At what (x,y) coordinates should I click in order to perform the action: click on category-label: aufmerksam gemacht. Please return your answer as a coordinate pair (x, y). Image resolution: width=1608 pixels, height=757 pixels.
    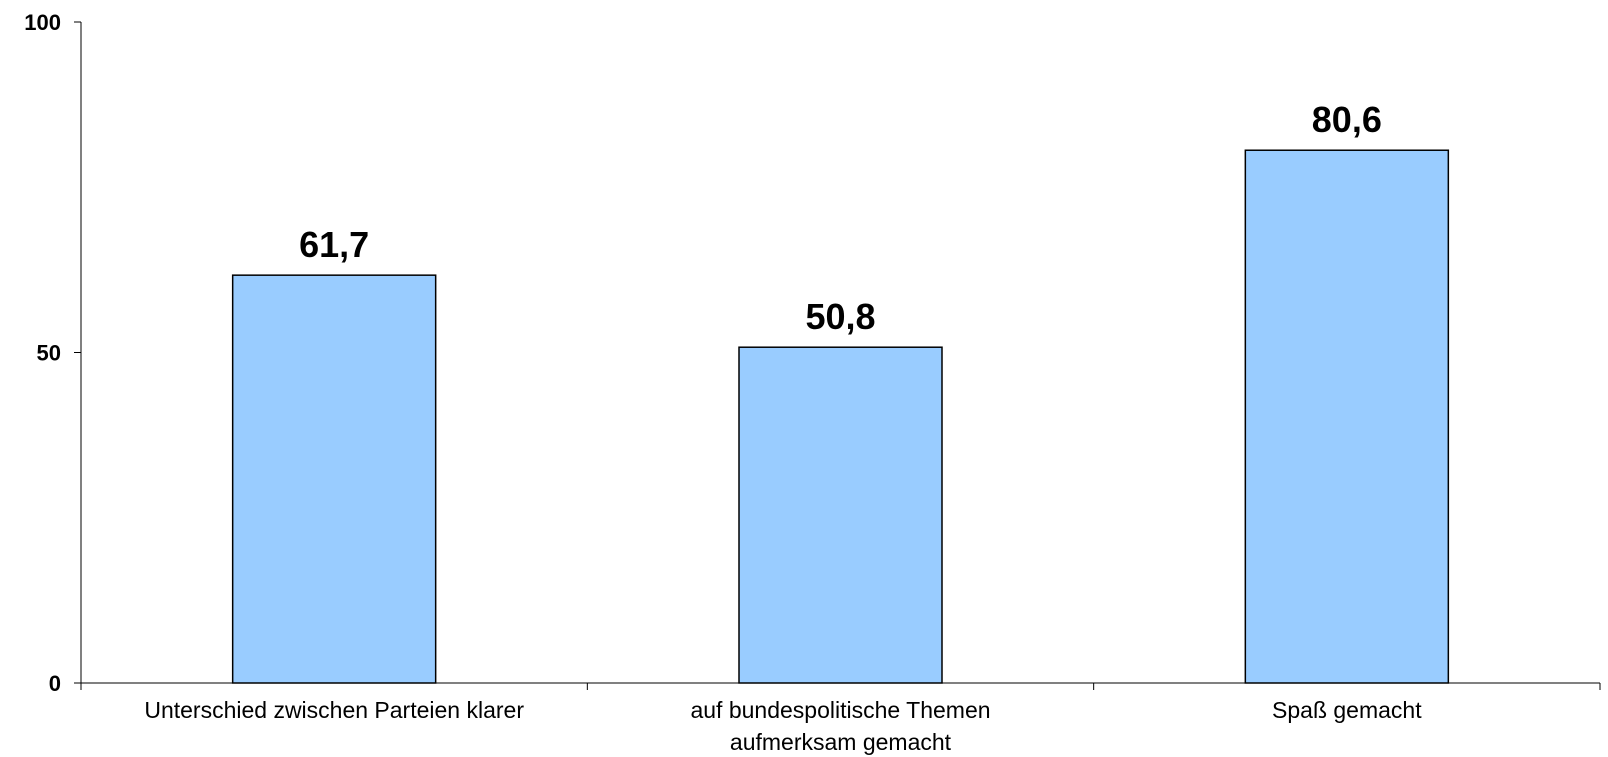
    Looking at the image, I should click on (841, 742).